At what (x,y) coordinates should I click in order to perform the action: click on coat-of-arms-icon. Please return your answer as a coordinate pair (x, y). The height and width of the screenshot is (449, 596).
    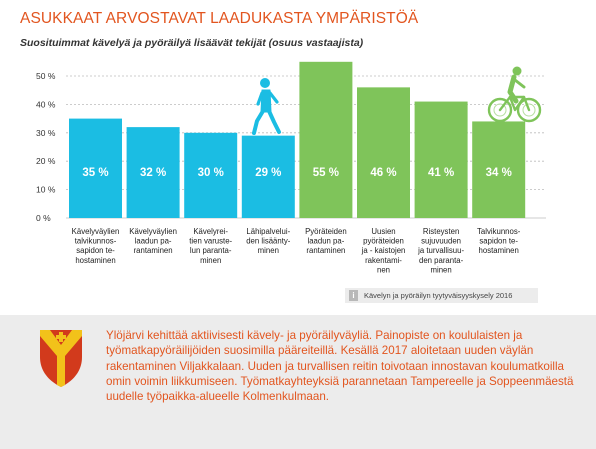
    Looking at the image, I should click on (61, 358).